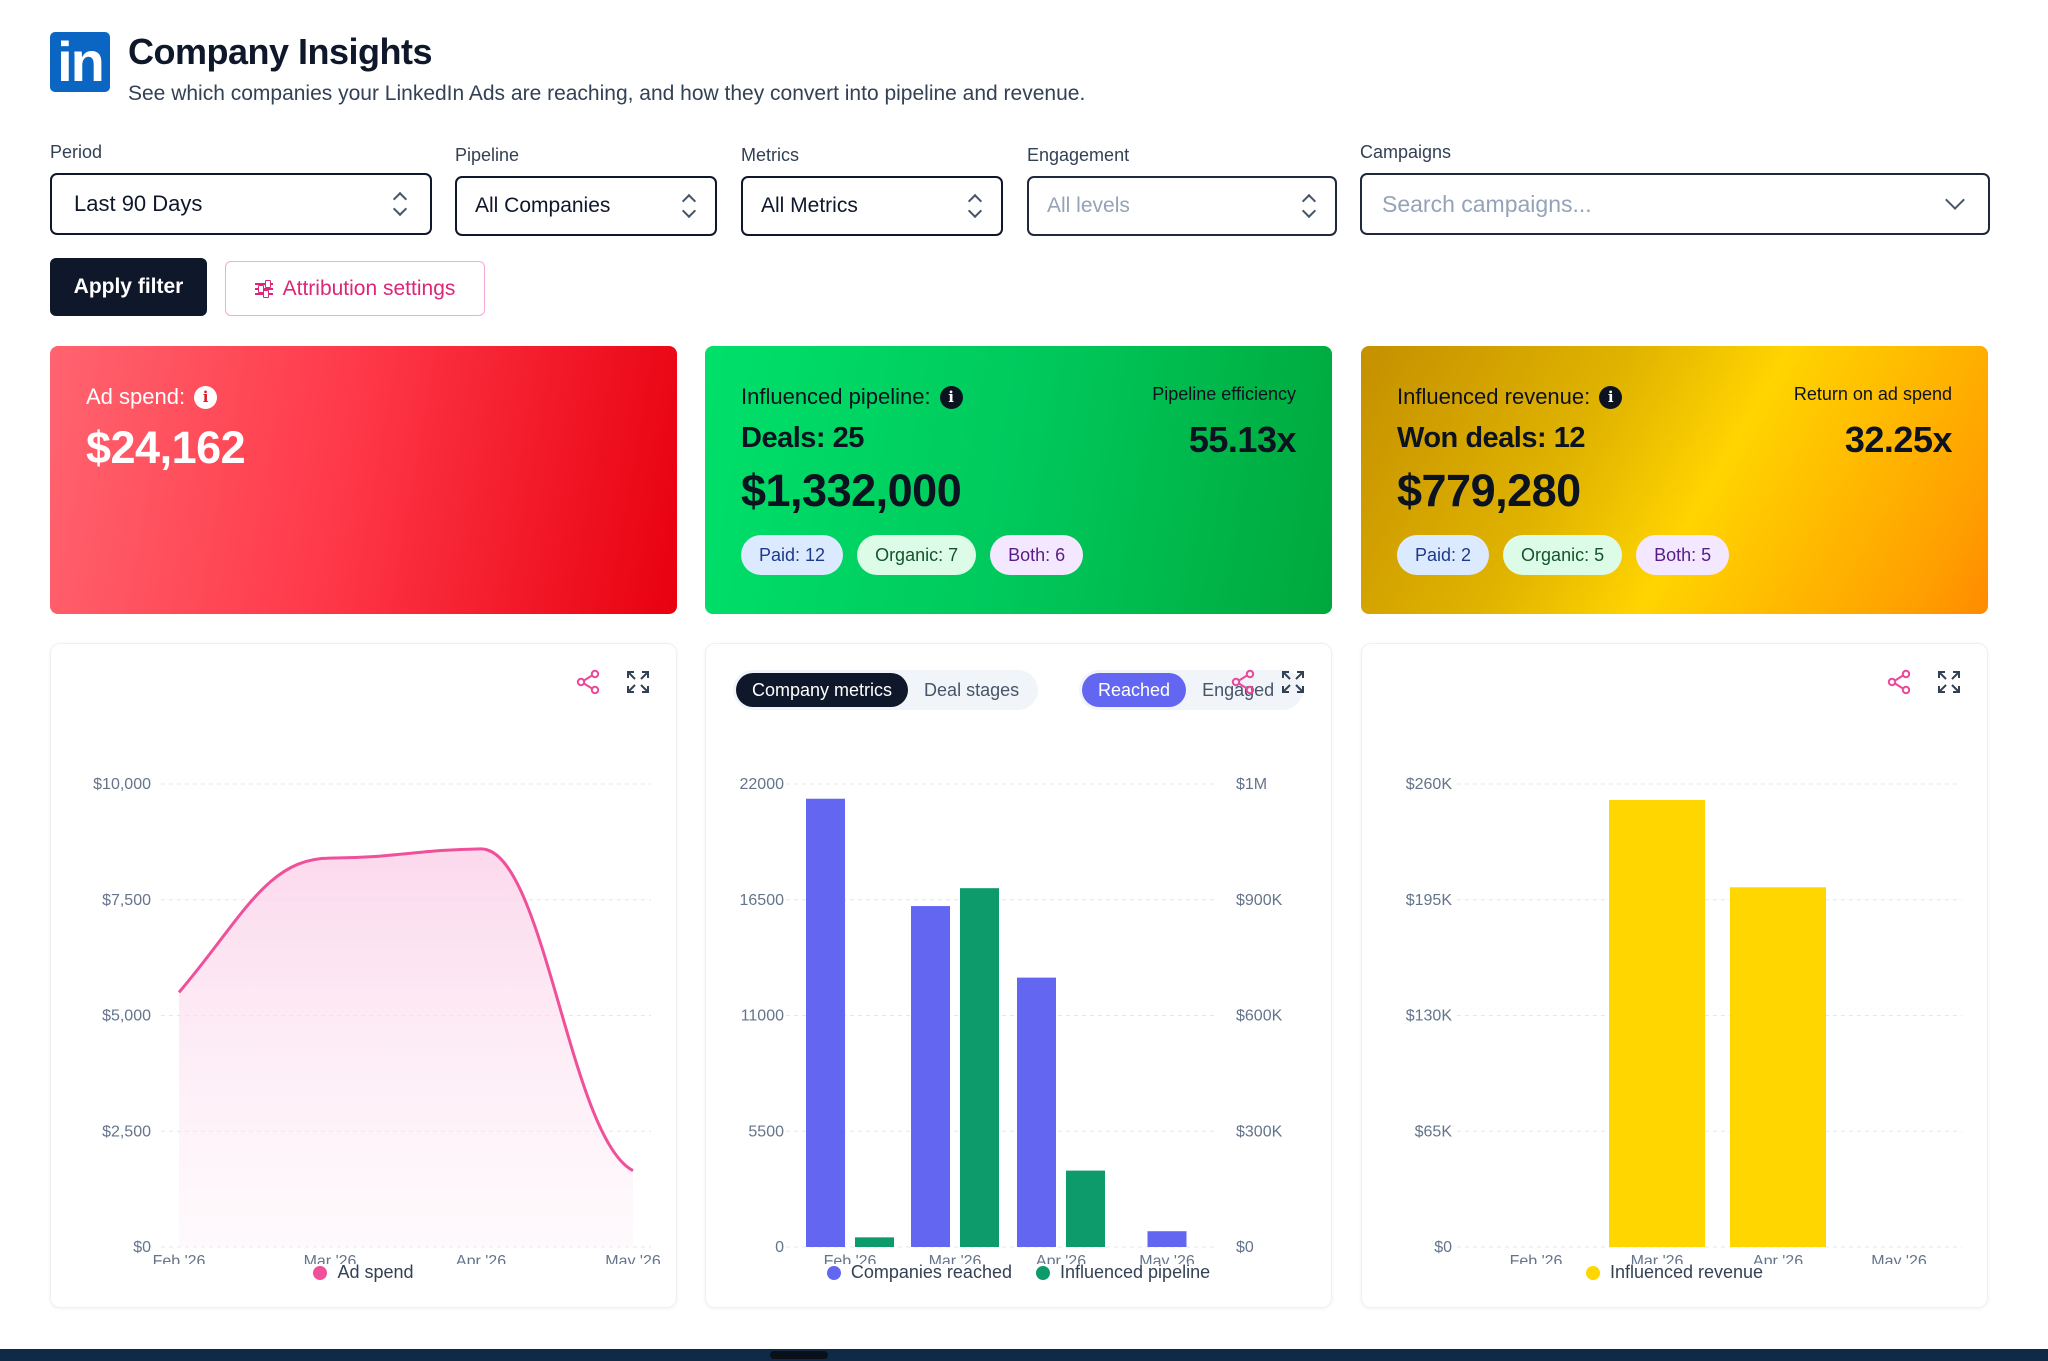  What do you see at coordinates (363, 480) in the screenshot?
I see `ad-spend-card: Ad spend: i $24,162` at bounding box center [363, 480].